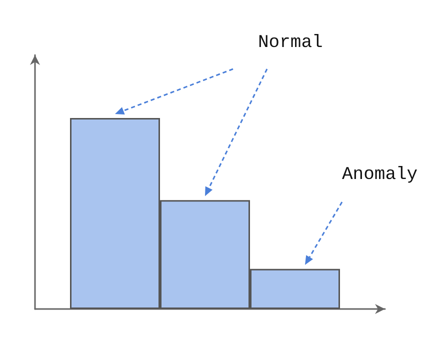 The width and height of the screenshot is (421, 342). What do you see at coordinates (380, 175) in the screenshot?
I see `annotation: Anomaly` at bounding box center [380, 175].